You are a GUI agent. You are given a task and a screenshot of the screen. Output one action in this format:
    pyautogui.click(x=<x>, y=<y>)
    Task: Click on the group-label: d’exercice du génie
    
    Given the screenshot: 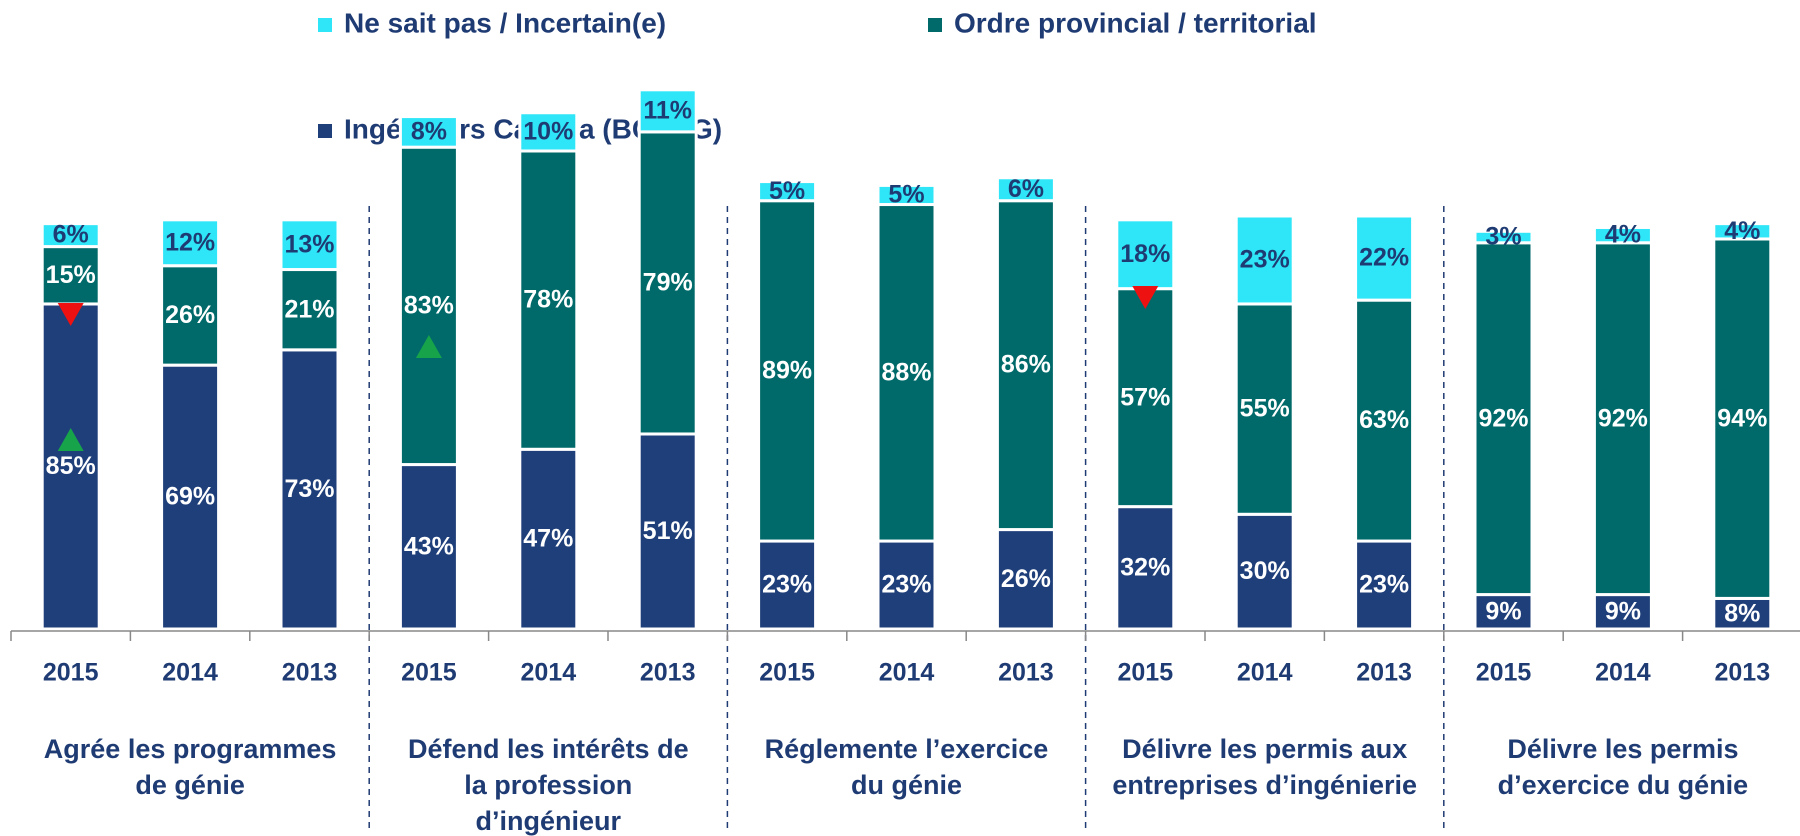 What is the action you would take?
    pyautogui.click(x=1623, y=785)
    